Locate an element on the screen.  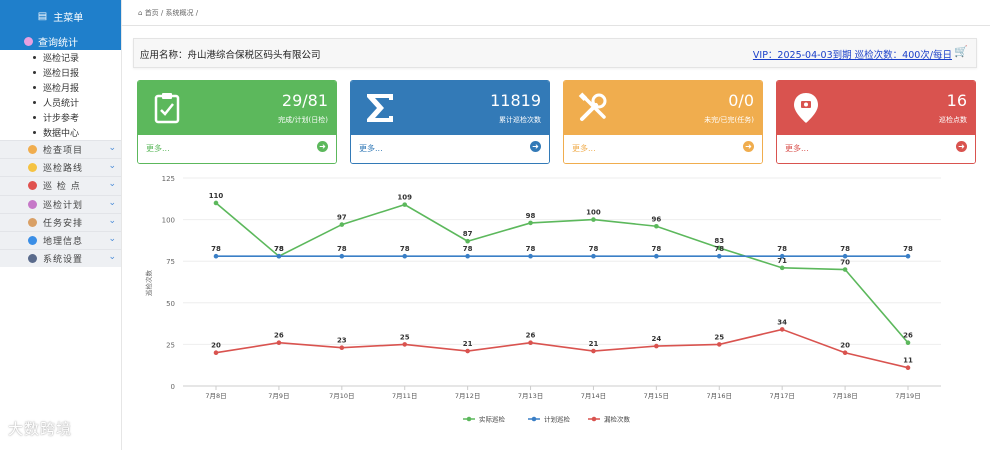
sidebar-subitem: 巡检月报 is located at coordinates (60, 87).